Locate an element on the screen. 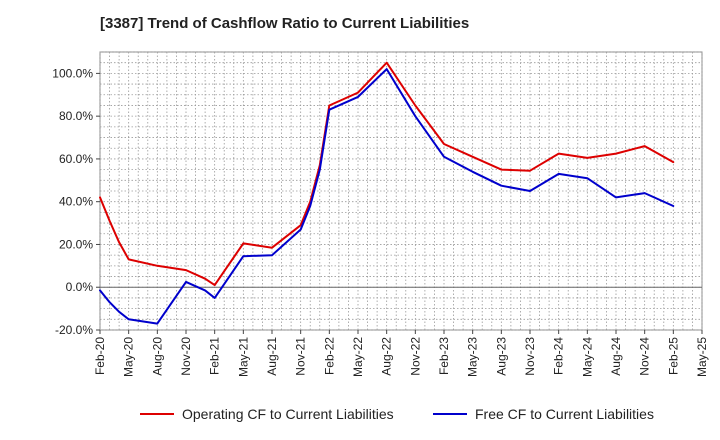 This screenshot has height=440, width=720. x-tick-label: May-22 is located at coordinates (358, 357).